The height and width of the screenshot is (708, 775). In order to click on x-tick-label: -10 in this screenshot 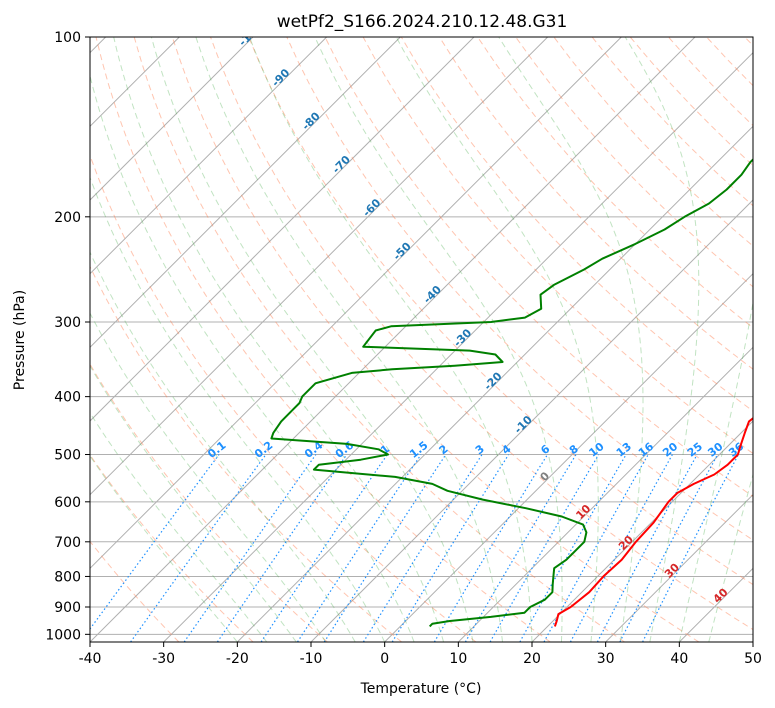, I will do `click(311, 659)`.